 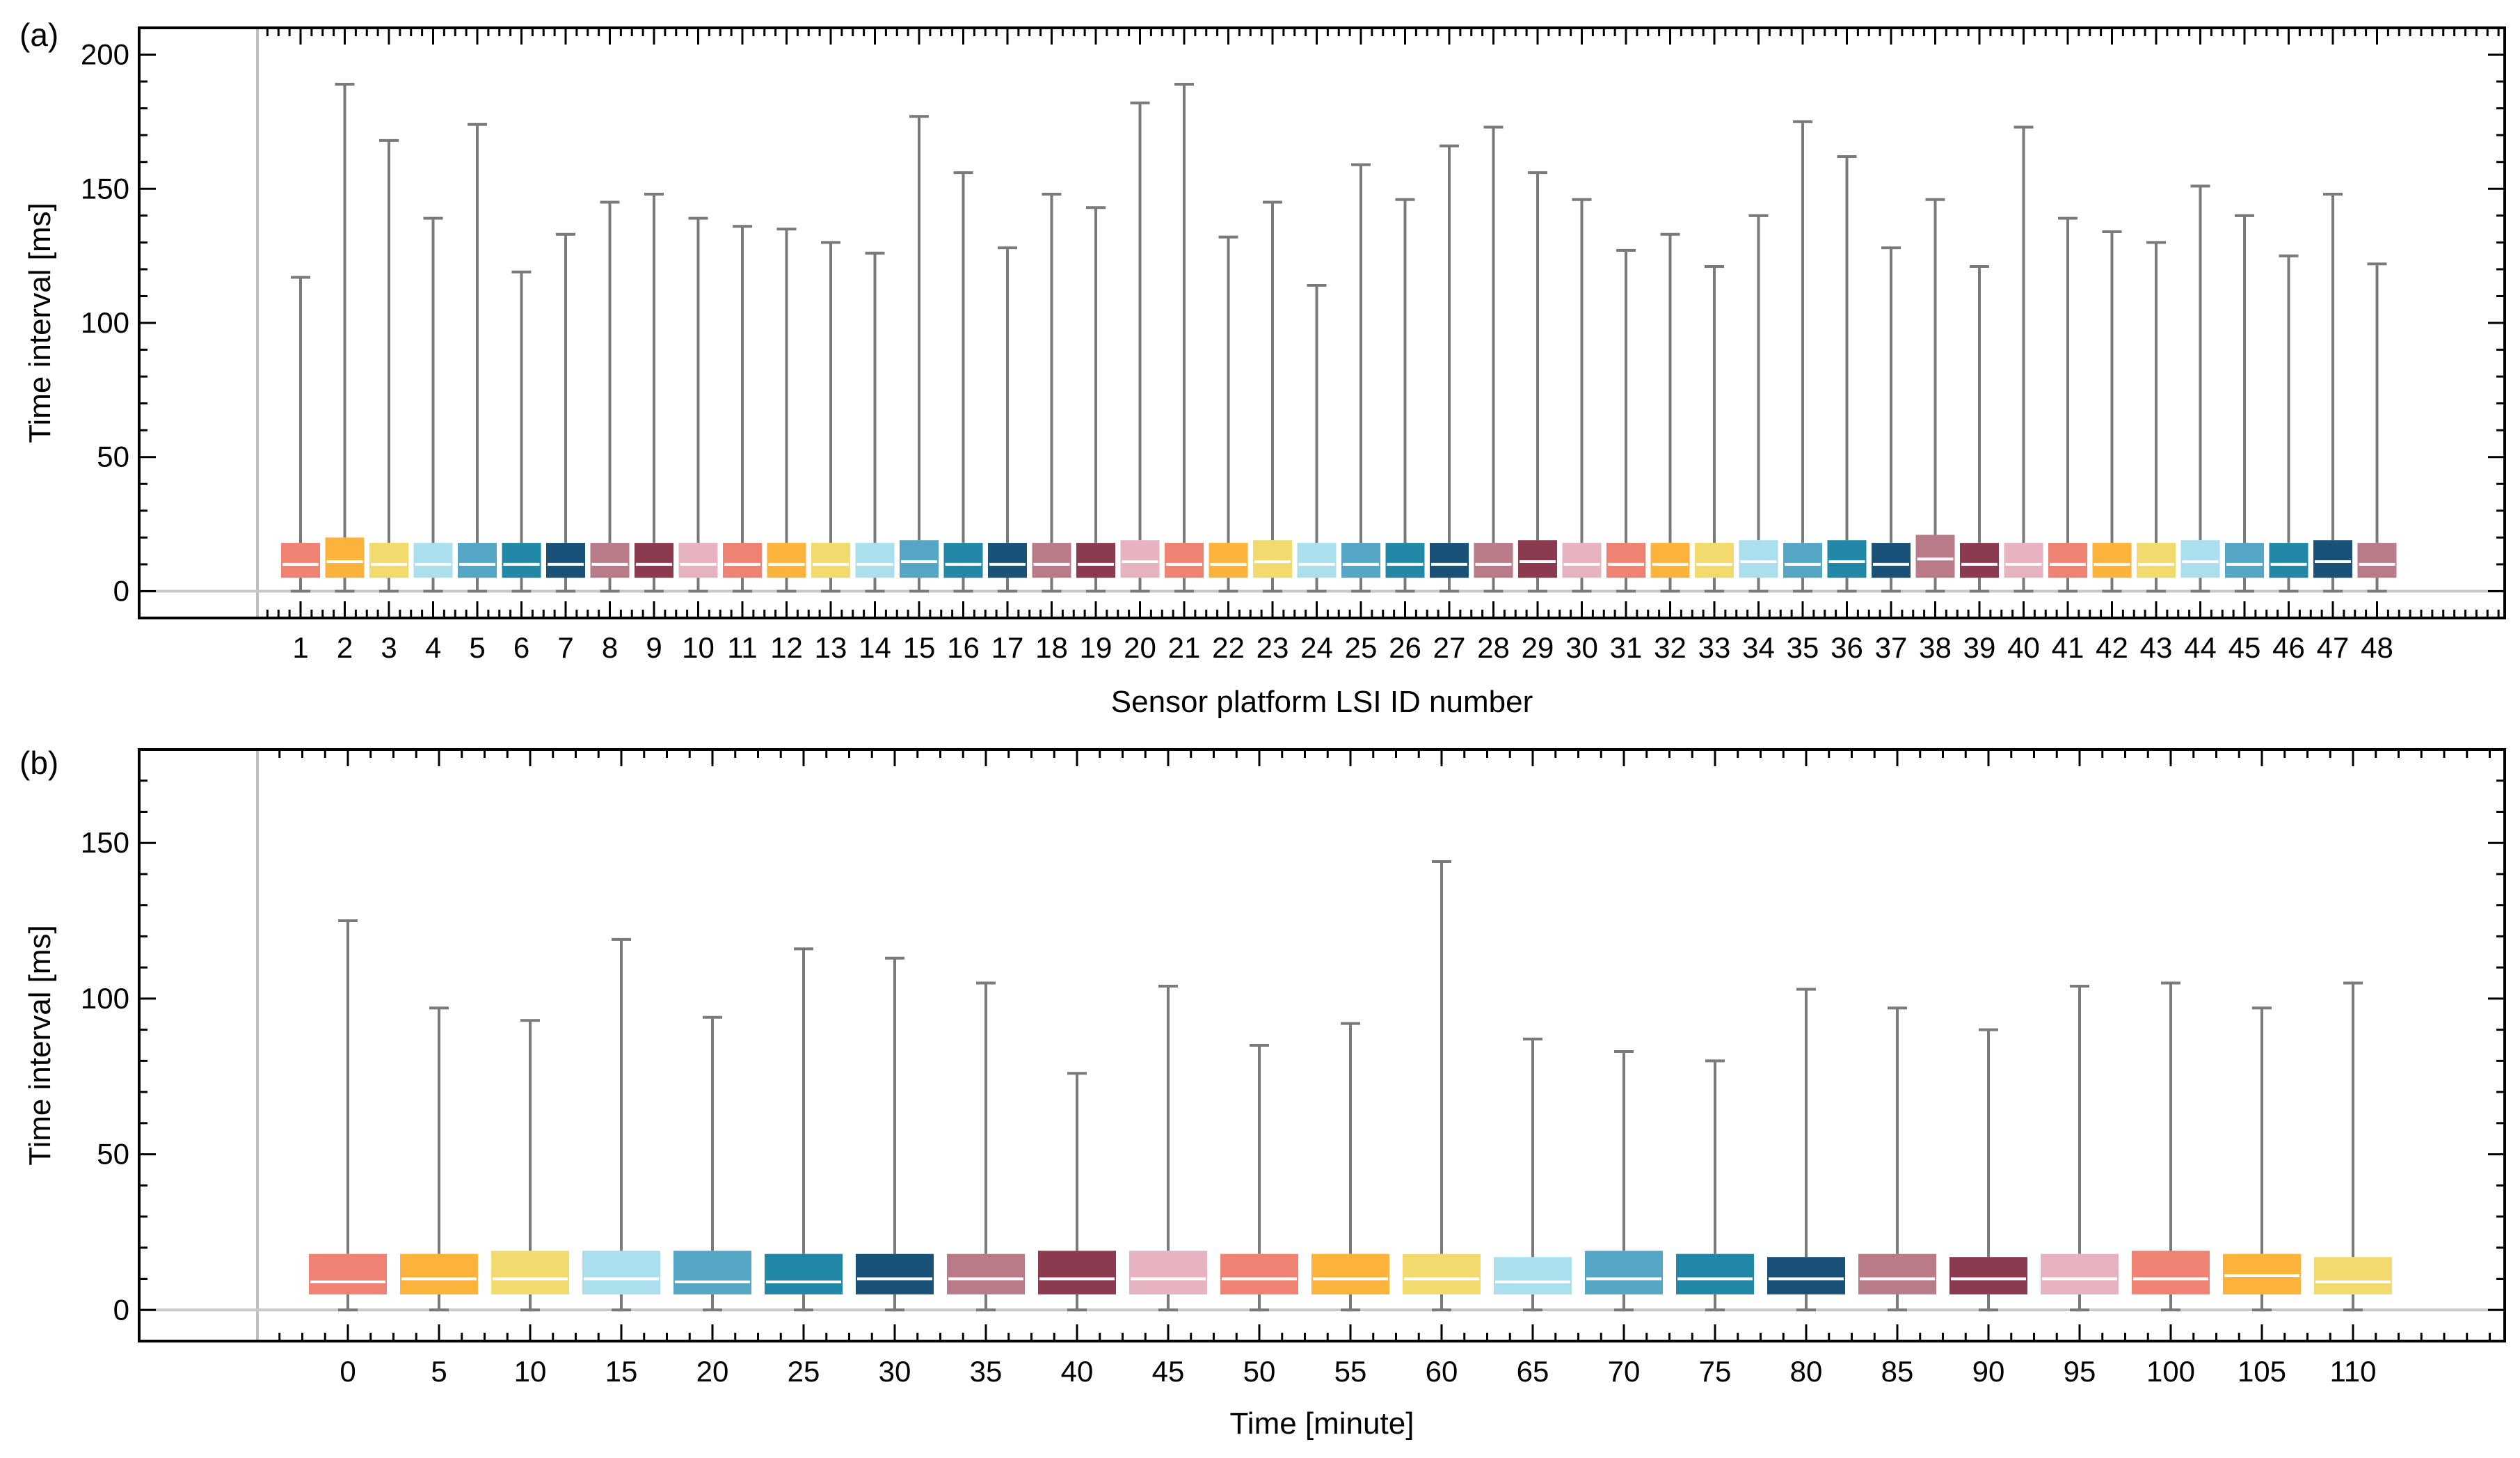 I want to click on x-tick-label: 43, so click(x=2156, y=647).